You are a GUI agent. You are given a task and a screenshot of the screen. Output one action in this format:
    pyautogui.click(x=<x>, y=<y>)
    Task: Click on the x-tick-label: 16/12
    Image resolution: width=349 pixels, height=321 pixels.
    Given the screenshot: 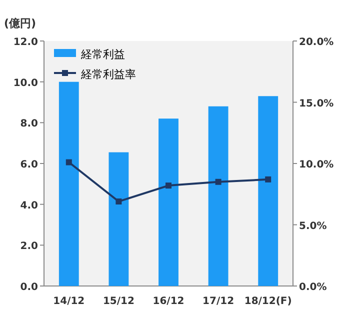 What is the action you would take?
    pyautogui.click(x=168, y=301)
    